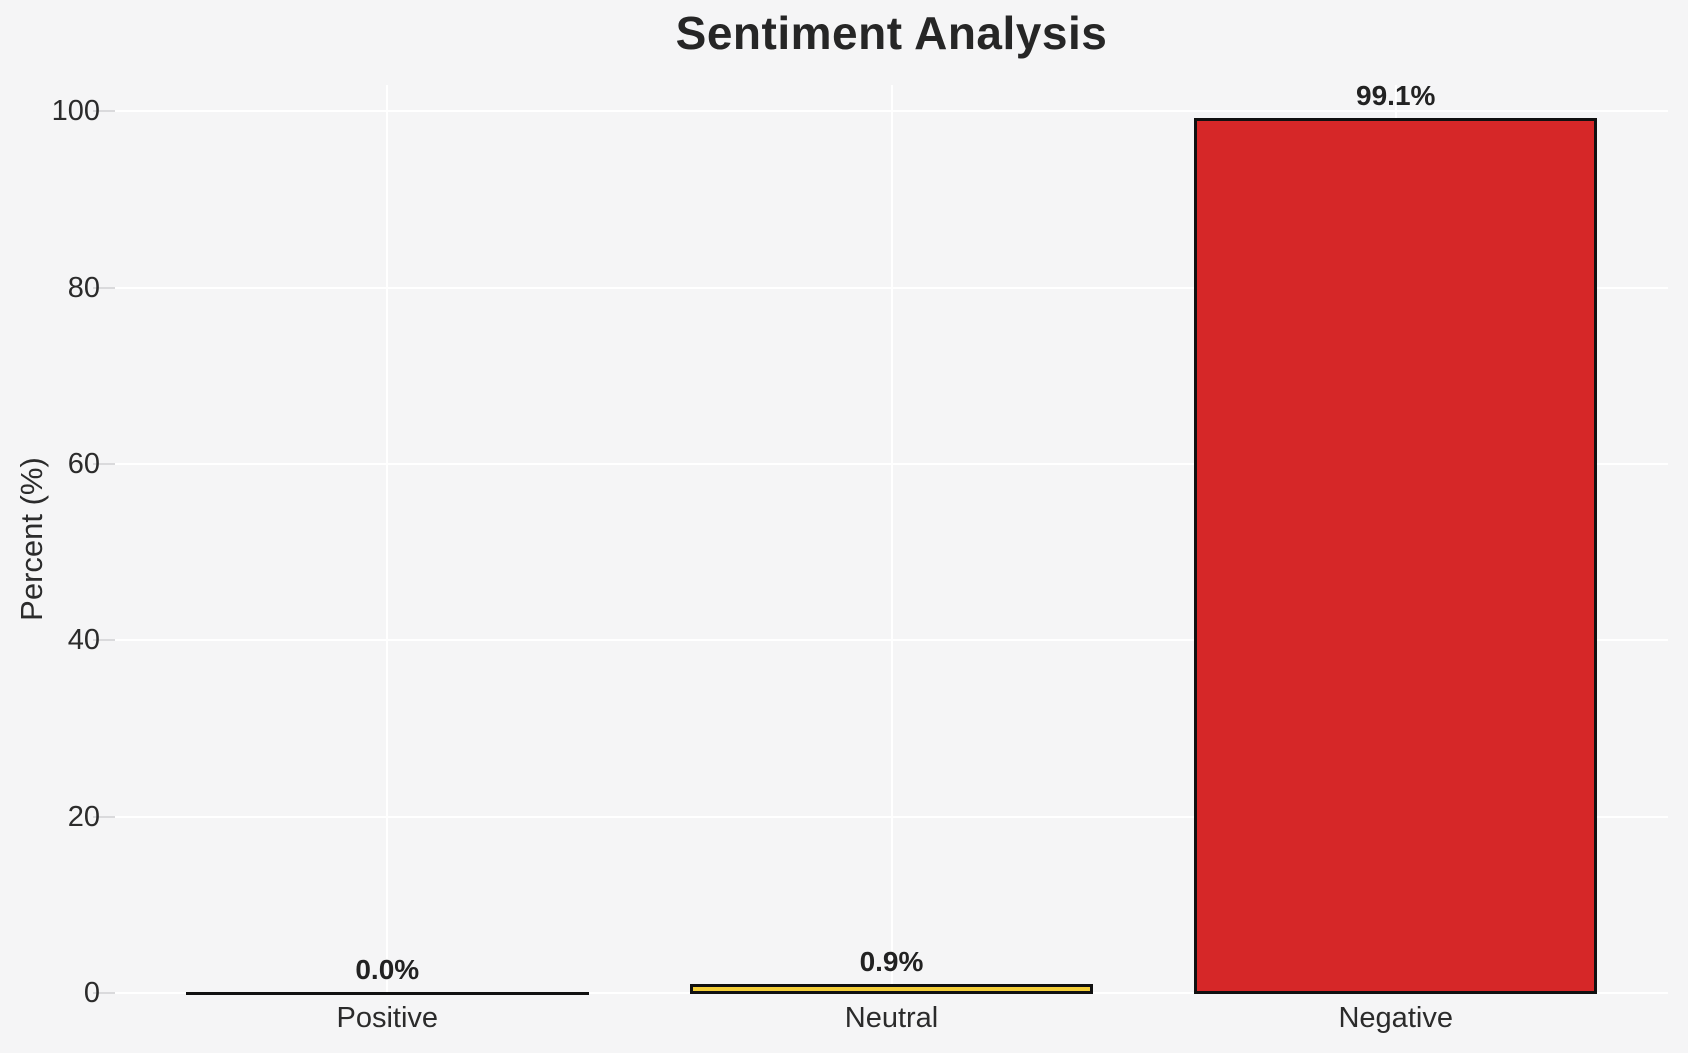 Image resolution: width=1688 pixels, height=1053 pixels. Describe the element at coordinates (31, 539) in the screenshot. I see `y-axis-label: Percent (%)` at that location.